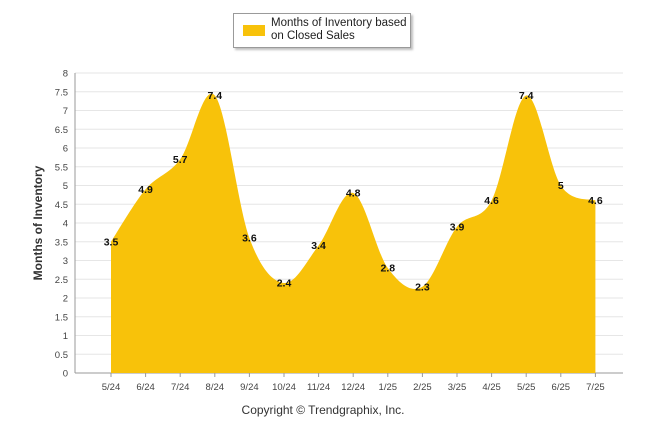 The width and height of the screenshot is (646, 434). I want to click on x-tick-label: 9/24, so click(249, 387).